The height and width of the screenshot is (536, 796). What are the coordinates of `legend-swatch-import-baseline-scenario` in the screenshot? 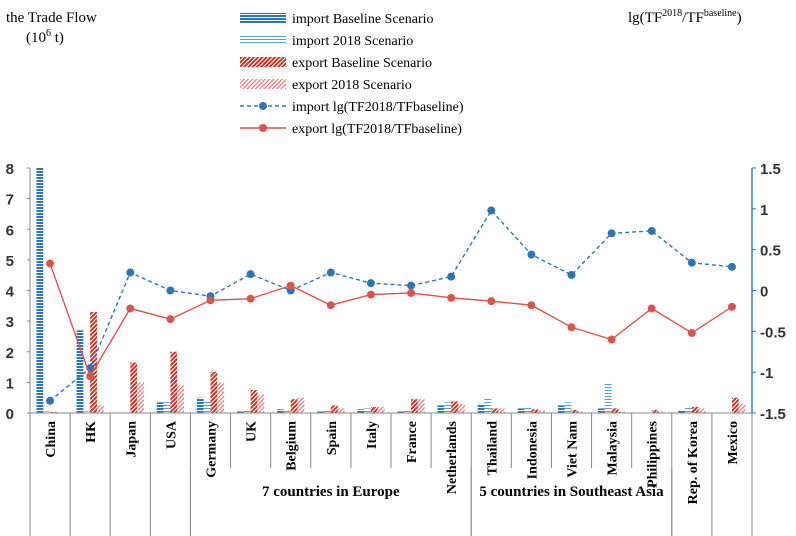 It's located at (263, 18).